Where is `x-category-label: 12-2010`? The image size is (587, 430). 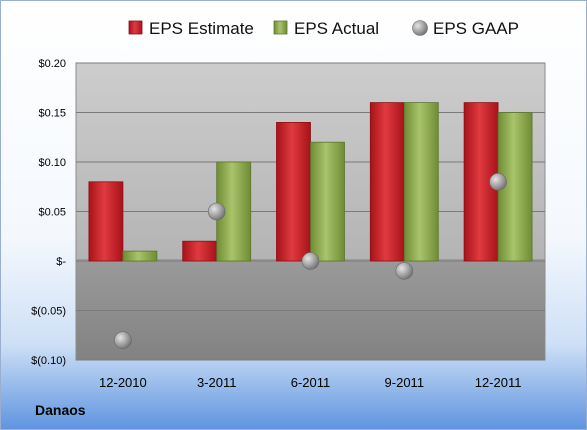
x-category-label: 12-2010 is located at coordinates (123, 382).